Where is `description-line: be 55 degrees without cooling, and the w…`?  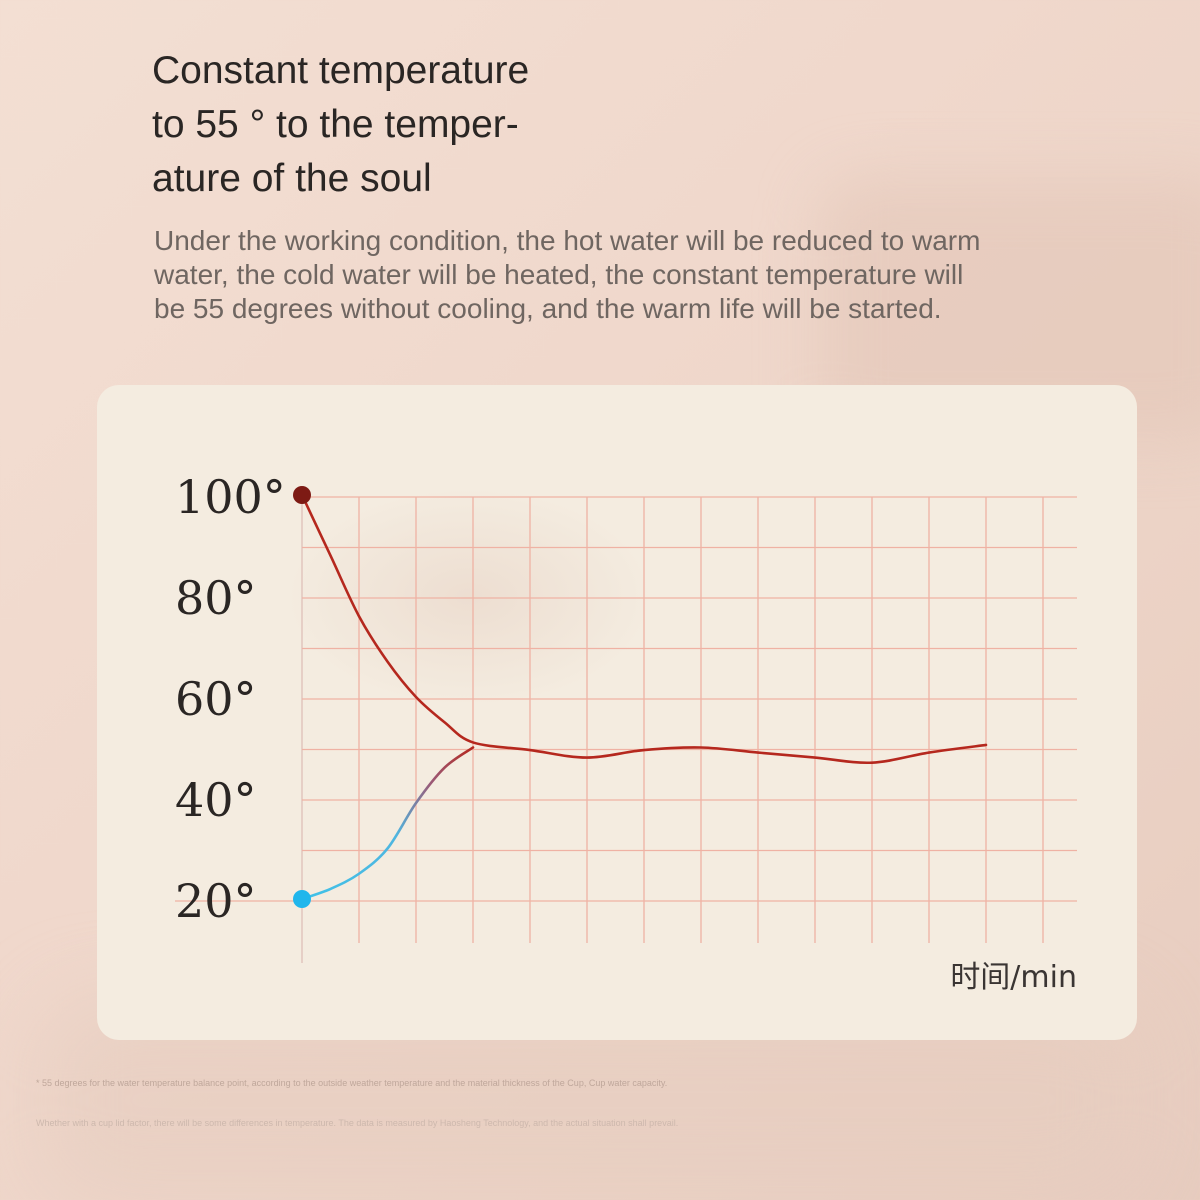 description-line: be 55 degrees without cooling, and the w… is located at coordinates (548, 308).